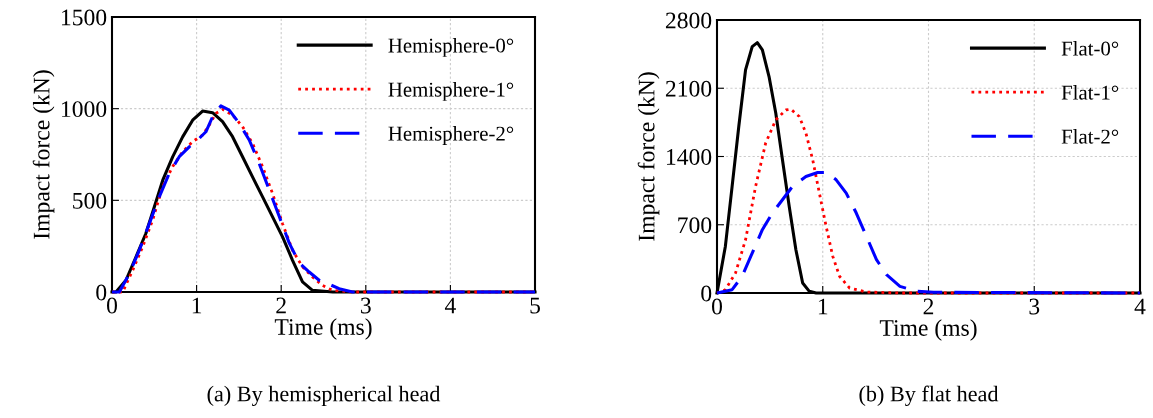 The image size is (1153, 418). Describe the element at coordinates (929, 395) in the screenshot. I see `text: (b) By flat head` at that location.